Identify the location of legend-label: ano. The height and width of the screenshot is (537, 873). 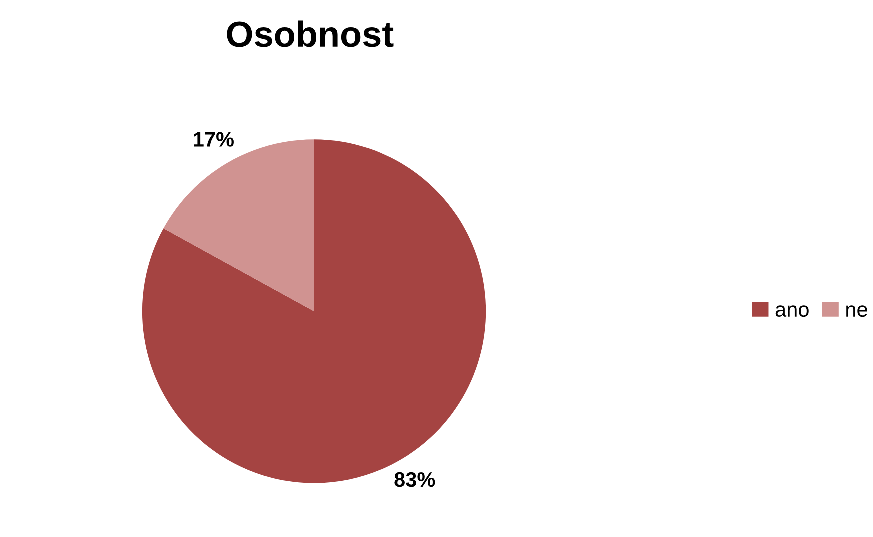
(792, 312).